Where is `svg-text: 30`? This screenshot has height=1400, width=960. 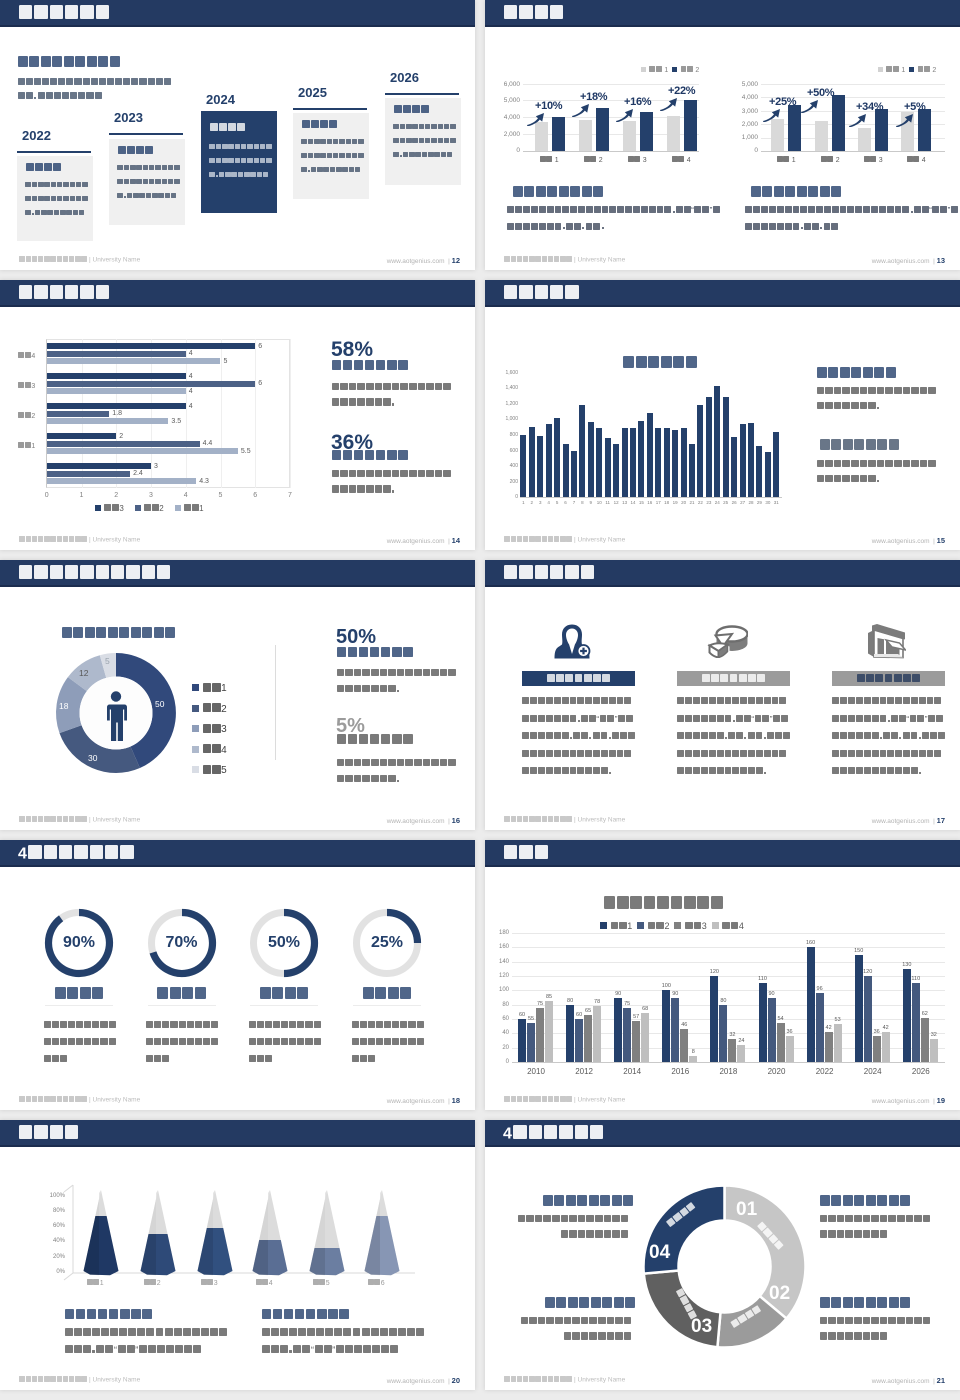 svg-text: 30 is located at coordinates (93, 758).